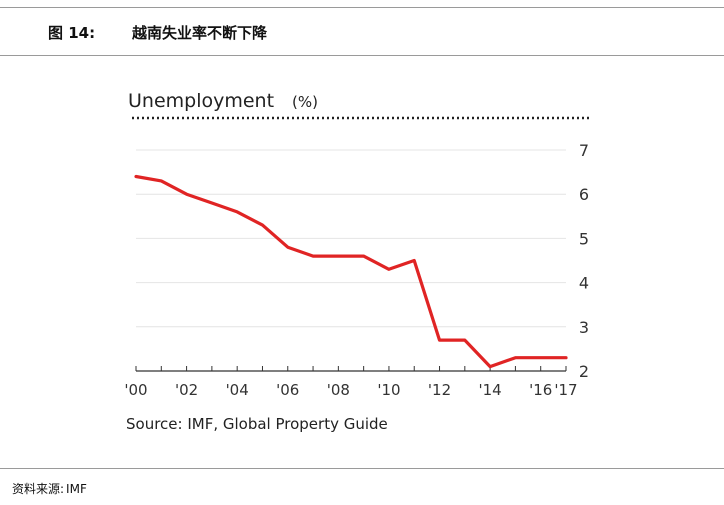 This screenshot has width=724, height=505. What do you see at coordinates (584, 150) in the screenshot?
I see `y-tick-label-7: 7` at bounding box center [584, 150].